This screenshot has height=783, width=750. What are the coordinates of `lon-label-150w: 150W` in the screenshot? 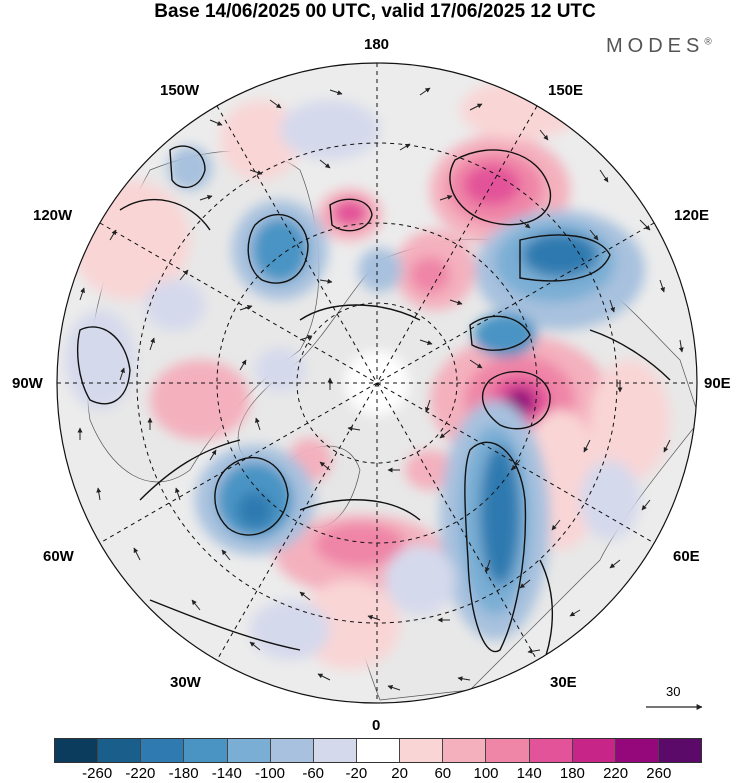 It's located at (180, 90).